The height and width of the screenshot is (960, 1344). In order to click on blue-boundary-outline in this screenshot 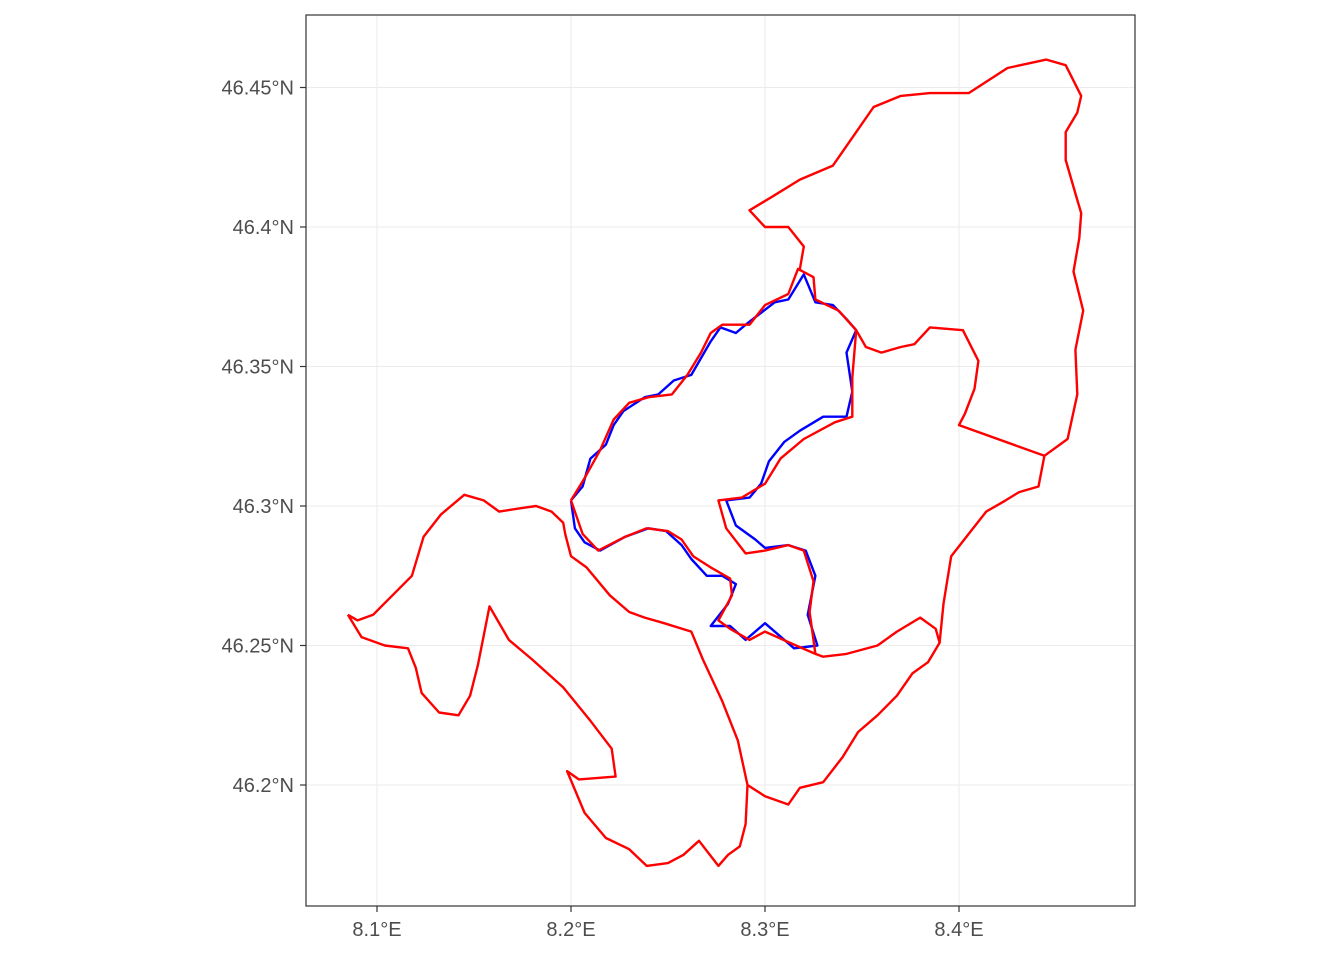, I will do `click(713, 461)`.